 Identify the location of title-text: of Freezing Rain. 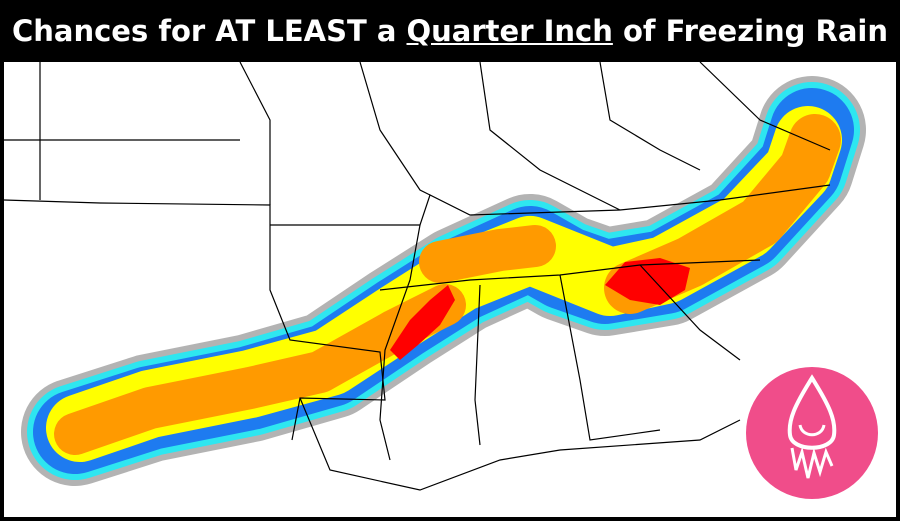
(750, 31).